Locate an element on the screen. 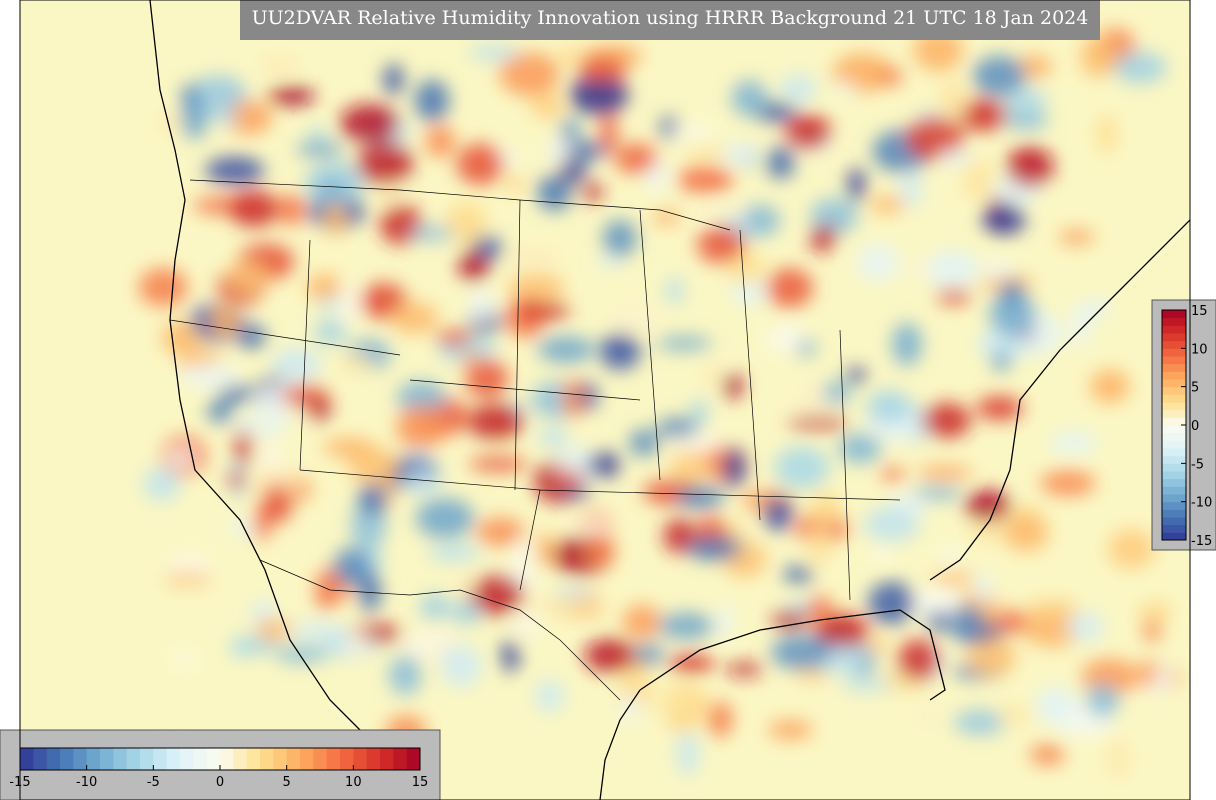  colorbar-tick-label: 5 is located at coordinates (287, 782).